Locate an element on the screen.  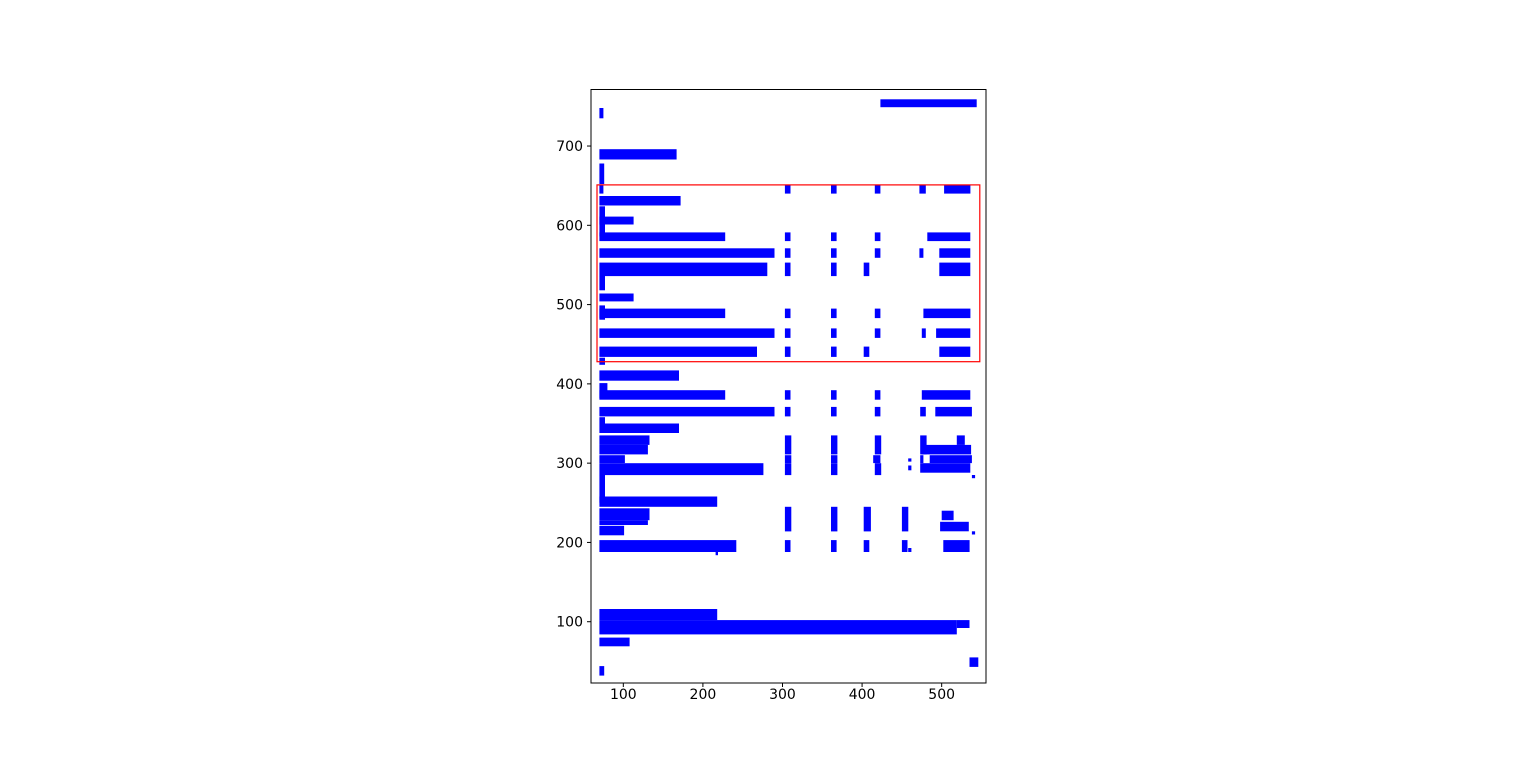
y-axis-tick-label: 500 is located at coordinates (569, 306).